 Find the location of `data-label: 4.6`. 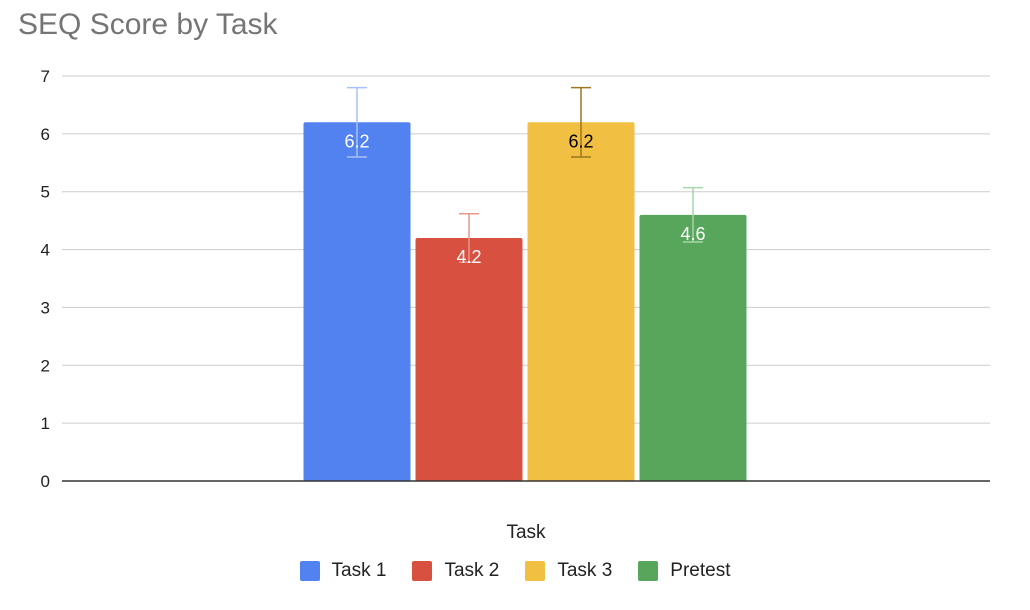

data-label: 4.6 is located at coordinates (692, 234).